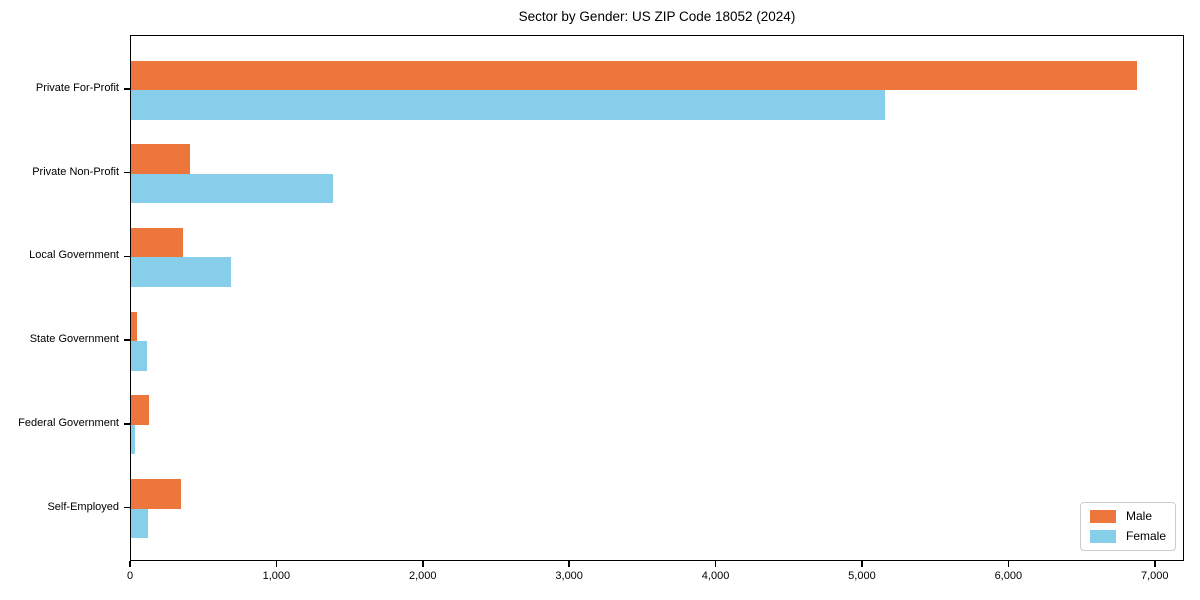 Image resolution: width=1200 pixels, height=600 pixels. Describe the element at coordinates (1008, 576) in the screenshot. I see `x-tick-label: 6,000` at that location.